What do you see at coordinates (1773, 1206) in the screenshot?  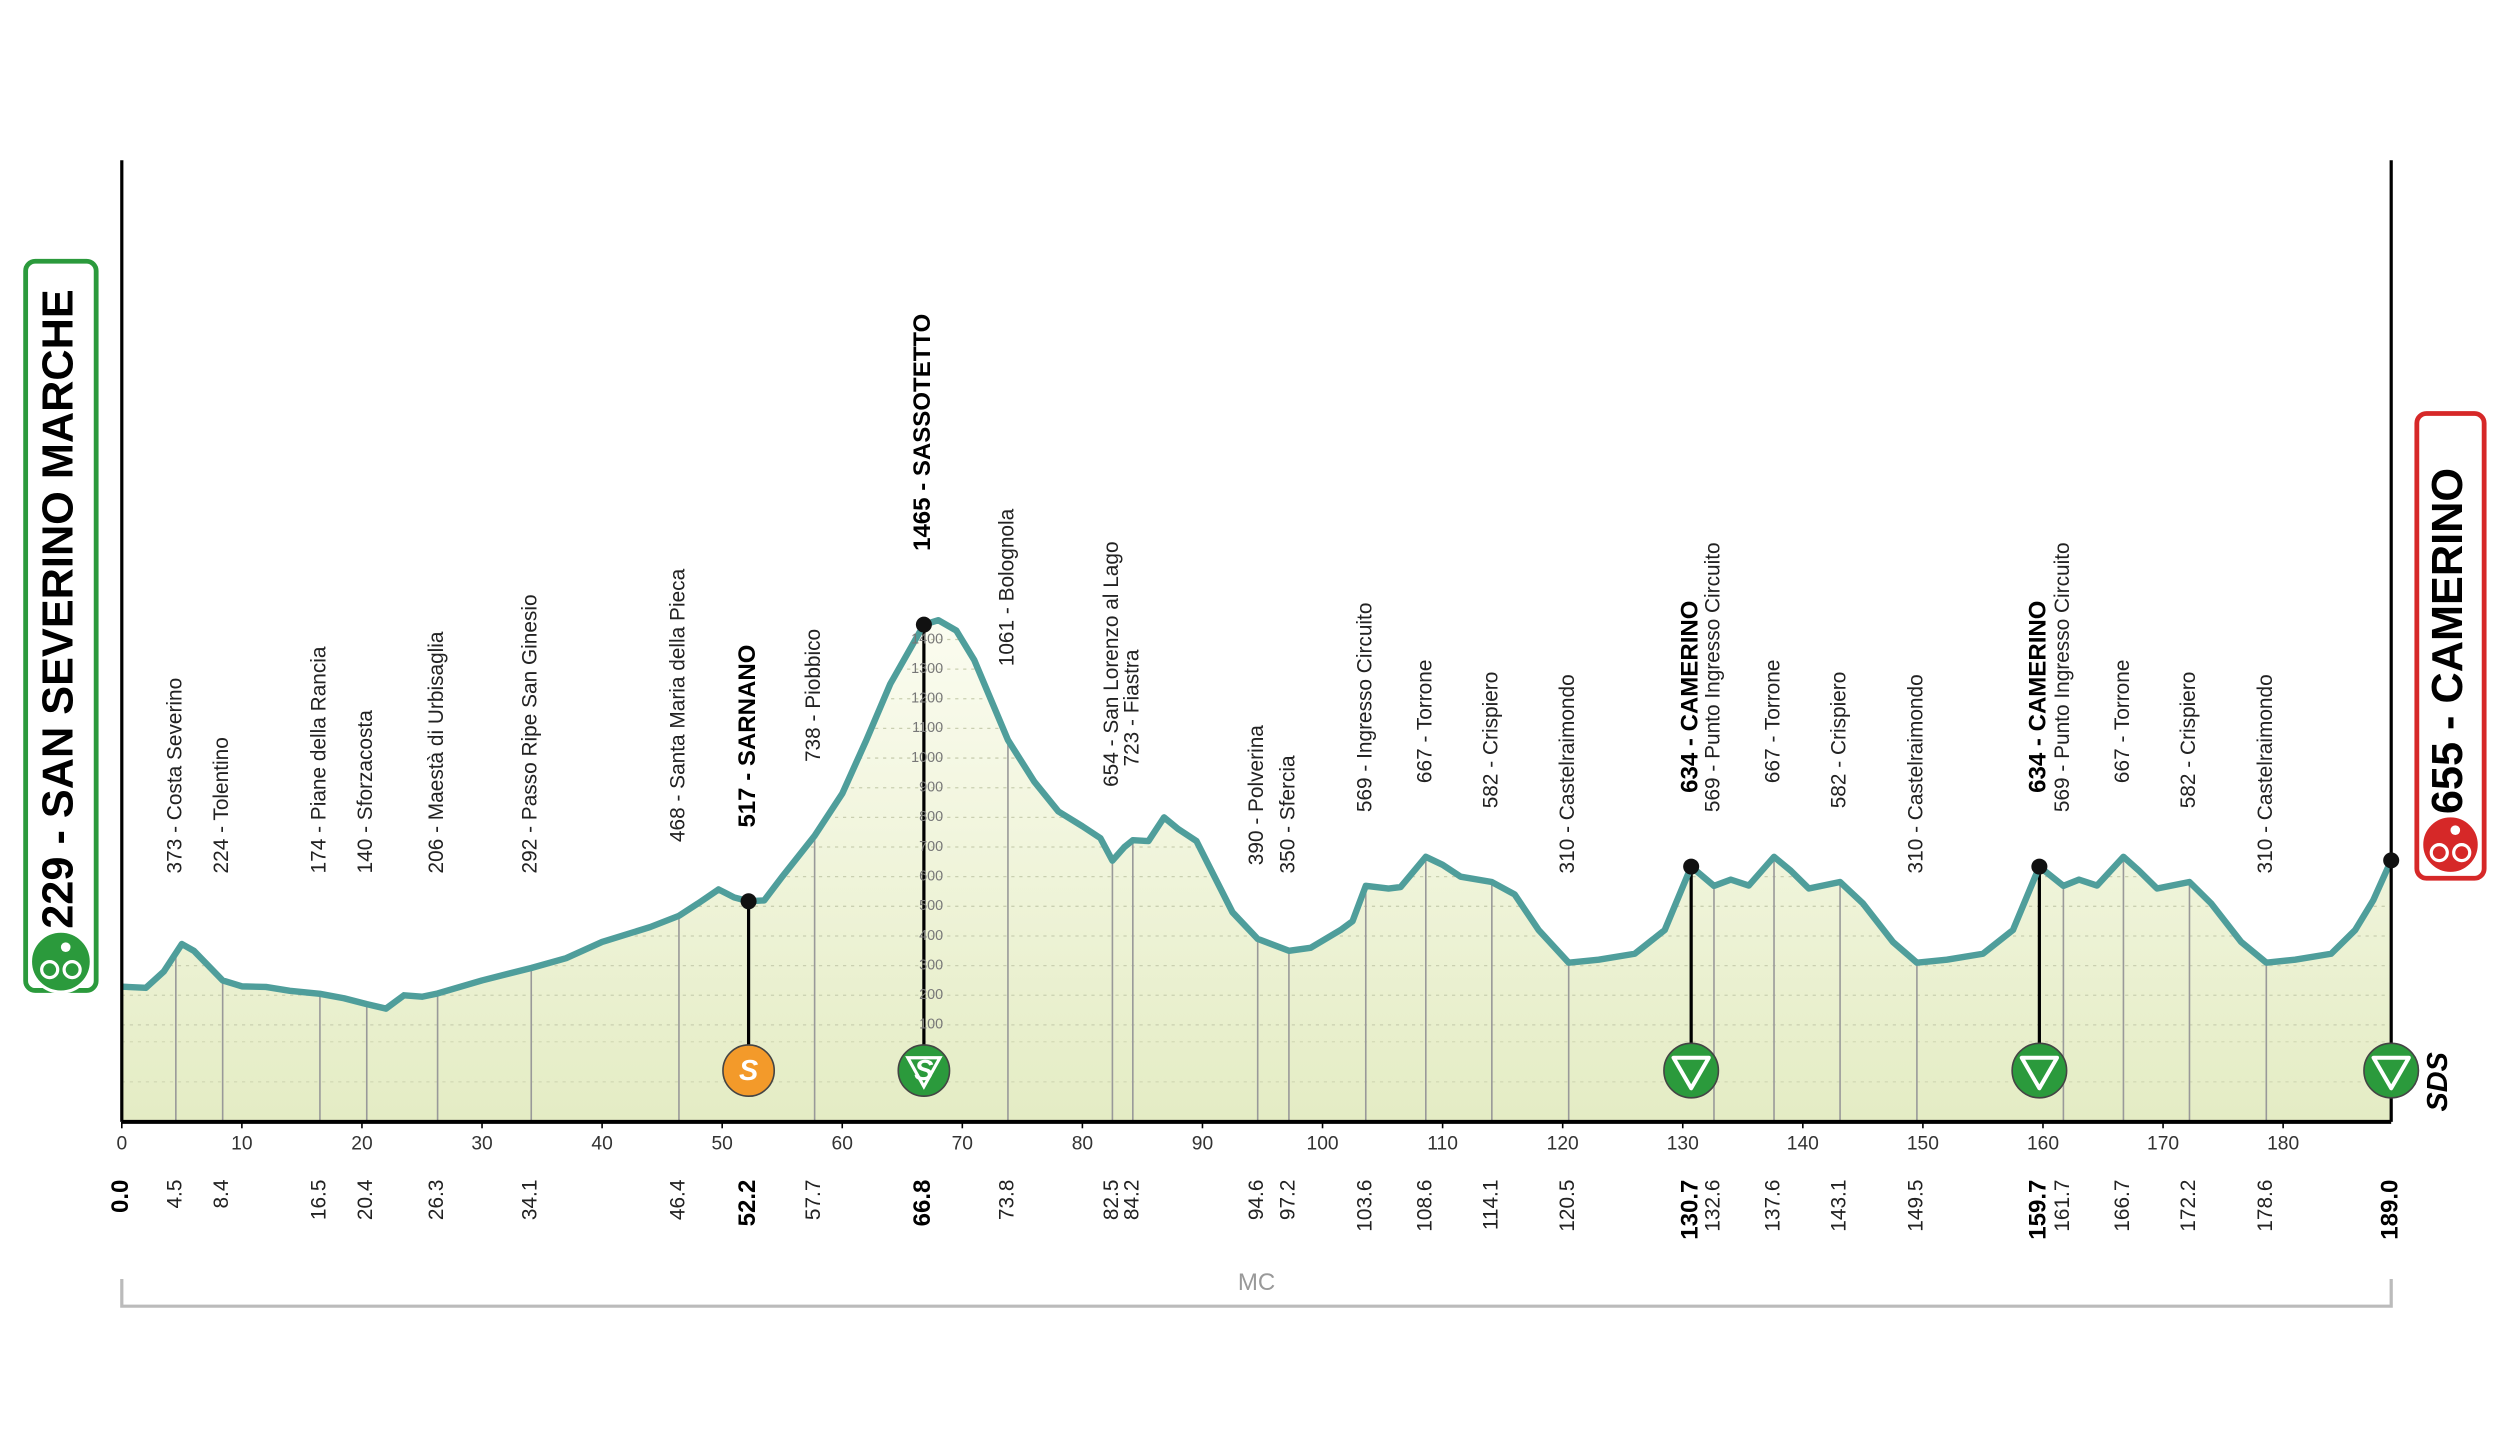 I see `km-label: 137.6` at bounding box center [1773, 1206].